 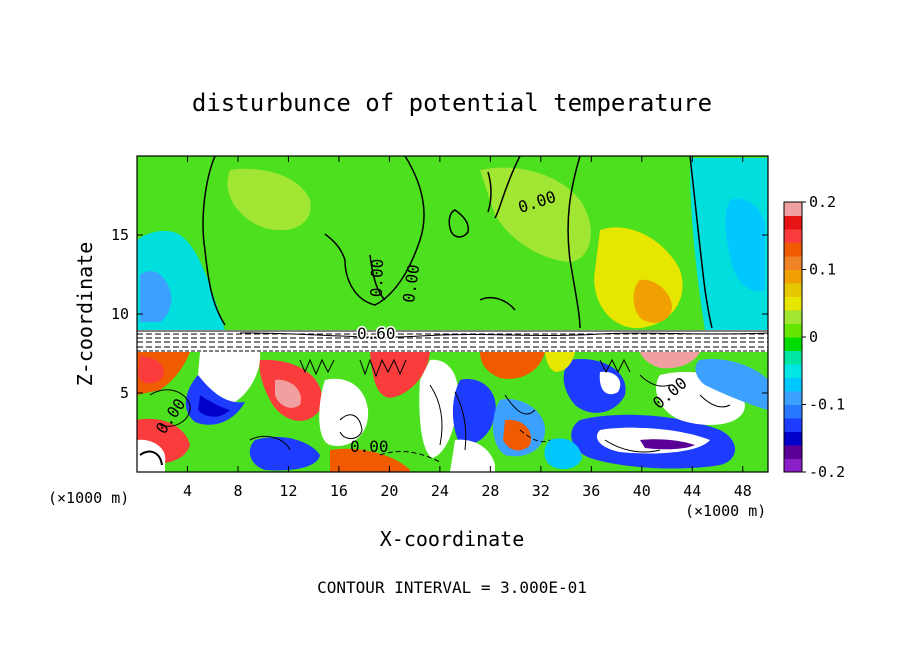 I want to click on x-tick-label: 12, so click(x=288, y=491).